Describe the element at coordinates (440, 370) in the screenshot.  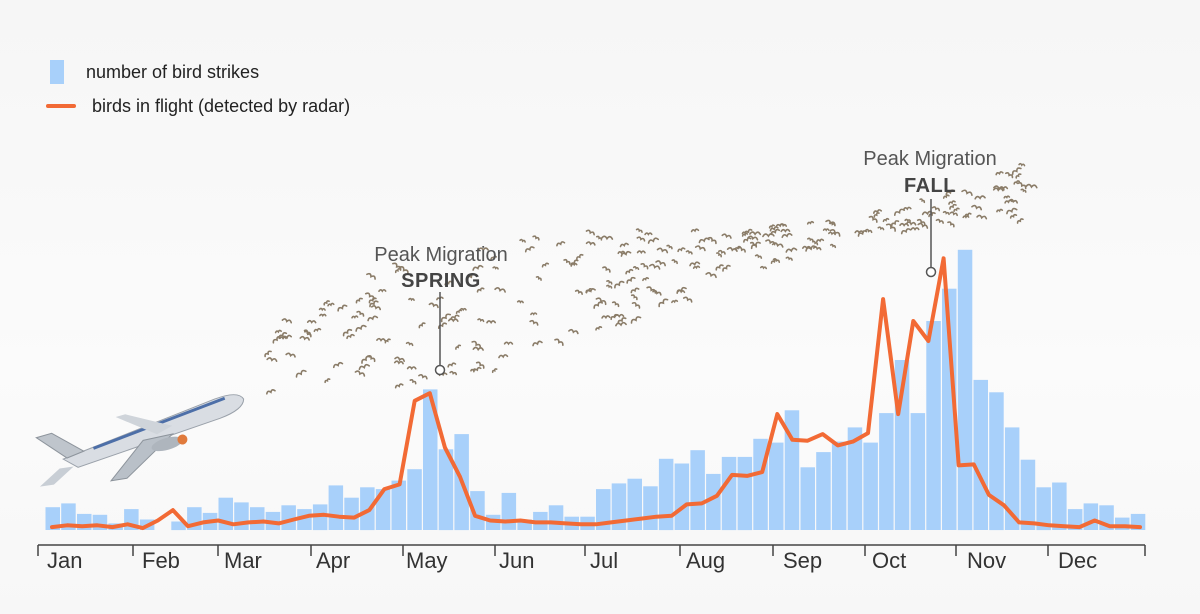
I see `spring-annotation-marker` at that location.